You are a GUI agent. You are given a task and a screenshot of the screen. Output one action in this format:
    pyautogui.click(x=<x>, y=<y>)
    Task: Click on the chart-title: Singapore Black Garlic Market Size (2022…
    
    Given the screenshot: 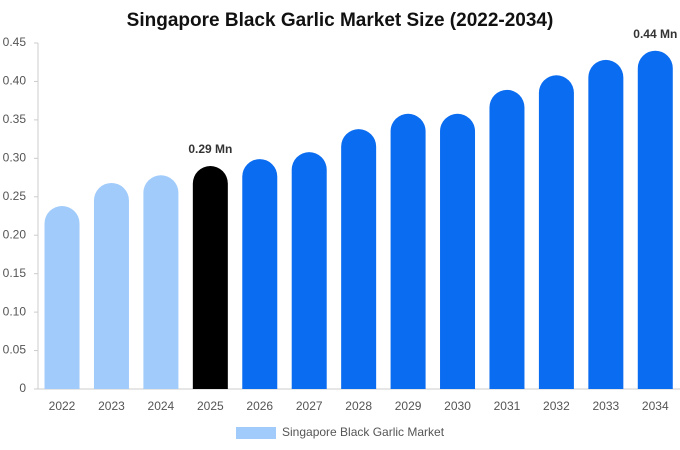 What is the action you would take?
    pyautogui.click(x=340, y=20)
    